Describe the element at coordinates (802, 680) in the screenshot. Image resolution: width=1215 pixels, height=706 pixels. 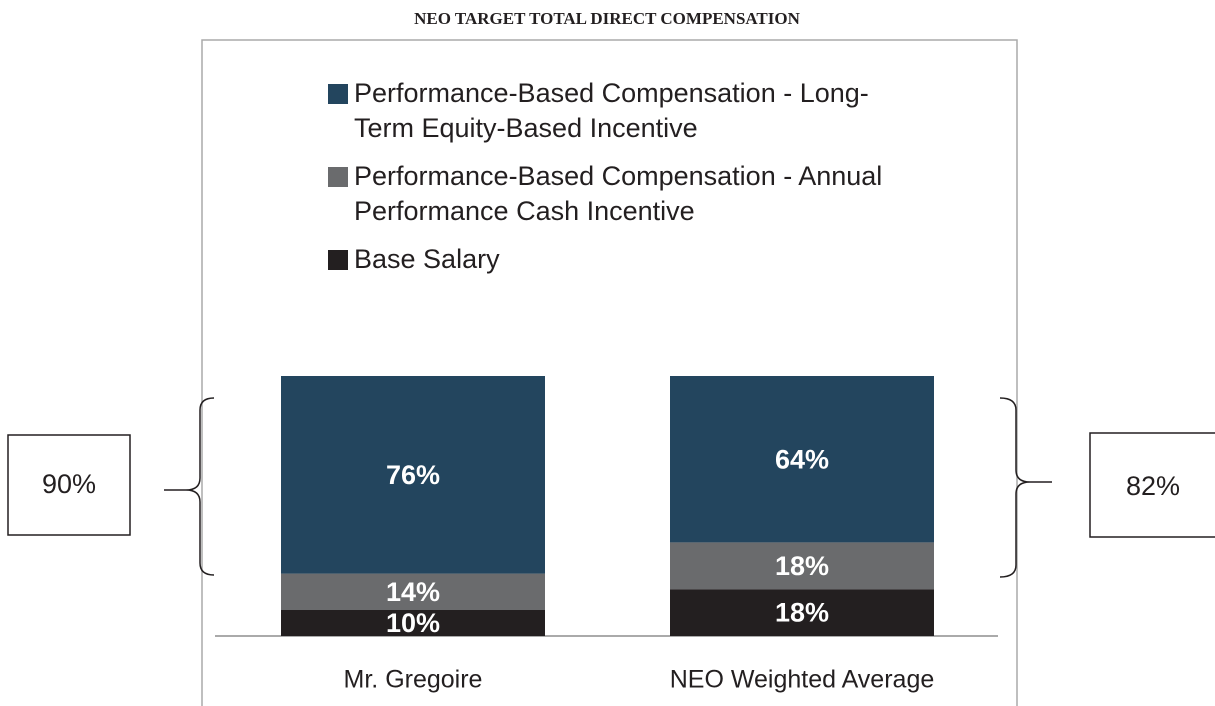
I see `x-tick-label: NEO Weighted Average` at that location.